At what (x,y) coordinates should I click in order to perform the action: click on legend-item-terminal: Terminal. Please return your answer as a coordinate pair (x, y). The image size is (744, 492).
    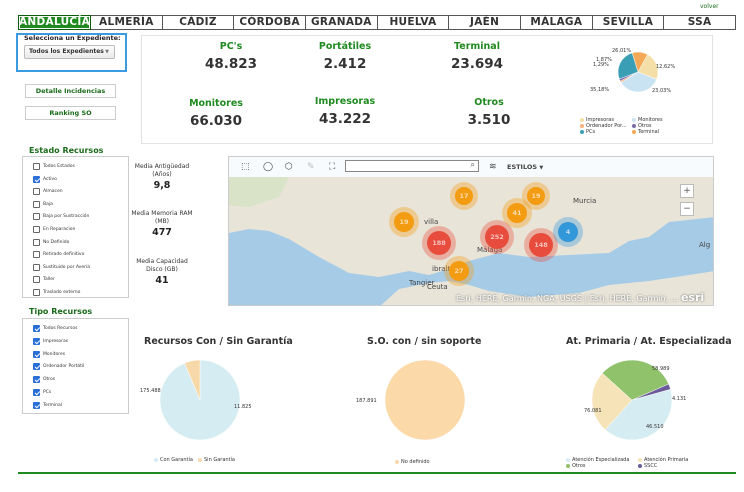
    Looking at the image, I should click on (645, 132).